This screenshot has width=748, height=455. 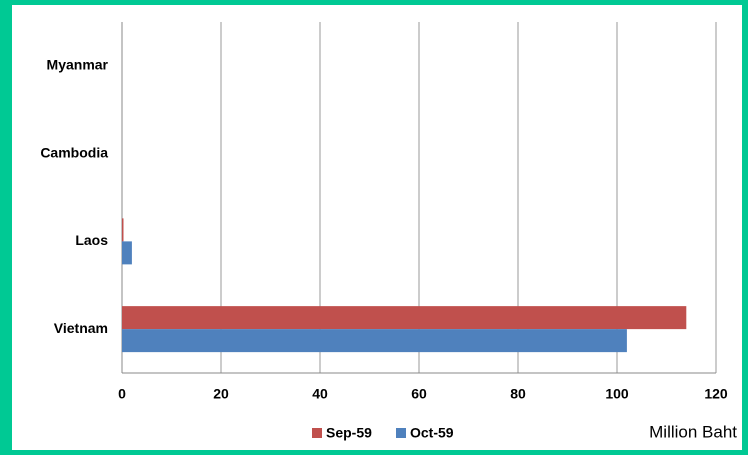 What do you see at coordinates (432, 433) in the screenshot?
I see `legend-label: Oct-59` at bounding box center [432, 433].